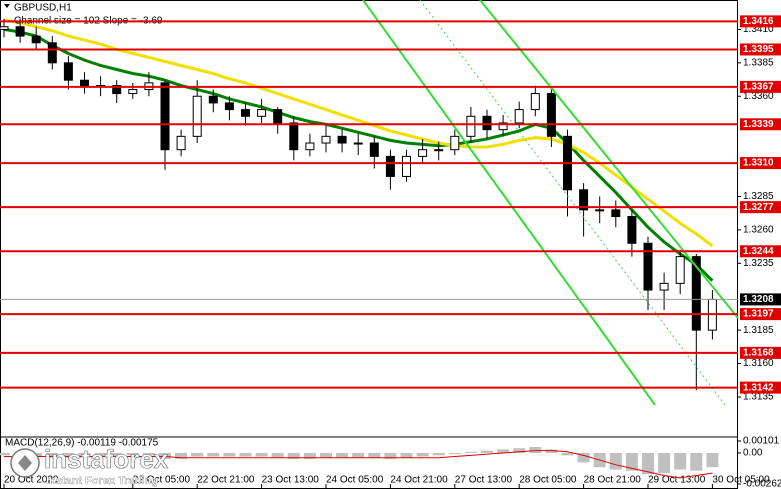  What do you see at coordinates (758, 196) in the screenshot?
I see `y-tick-label: 1.3285` at bounding box center [758, 196].